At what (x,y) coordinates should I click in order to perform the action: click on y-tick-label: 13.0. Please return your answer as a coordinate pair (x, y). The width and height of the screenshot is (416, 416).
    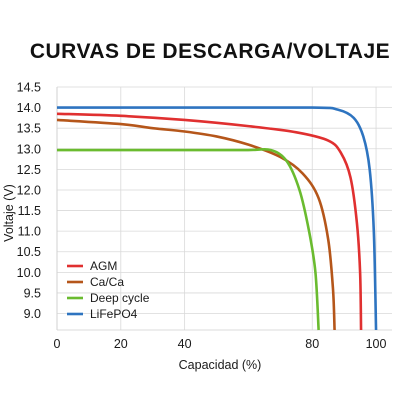
    Looking at the image, I should click on (29, 149).